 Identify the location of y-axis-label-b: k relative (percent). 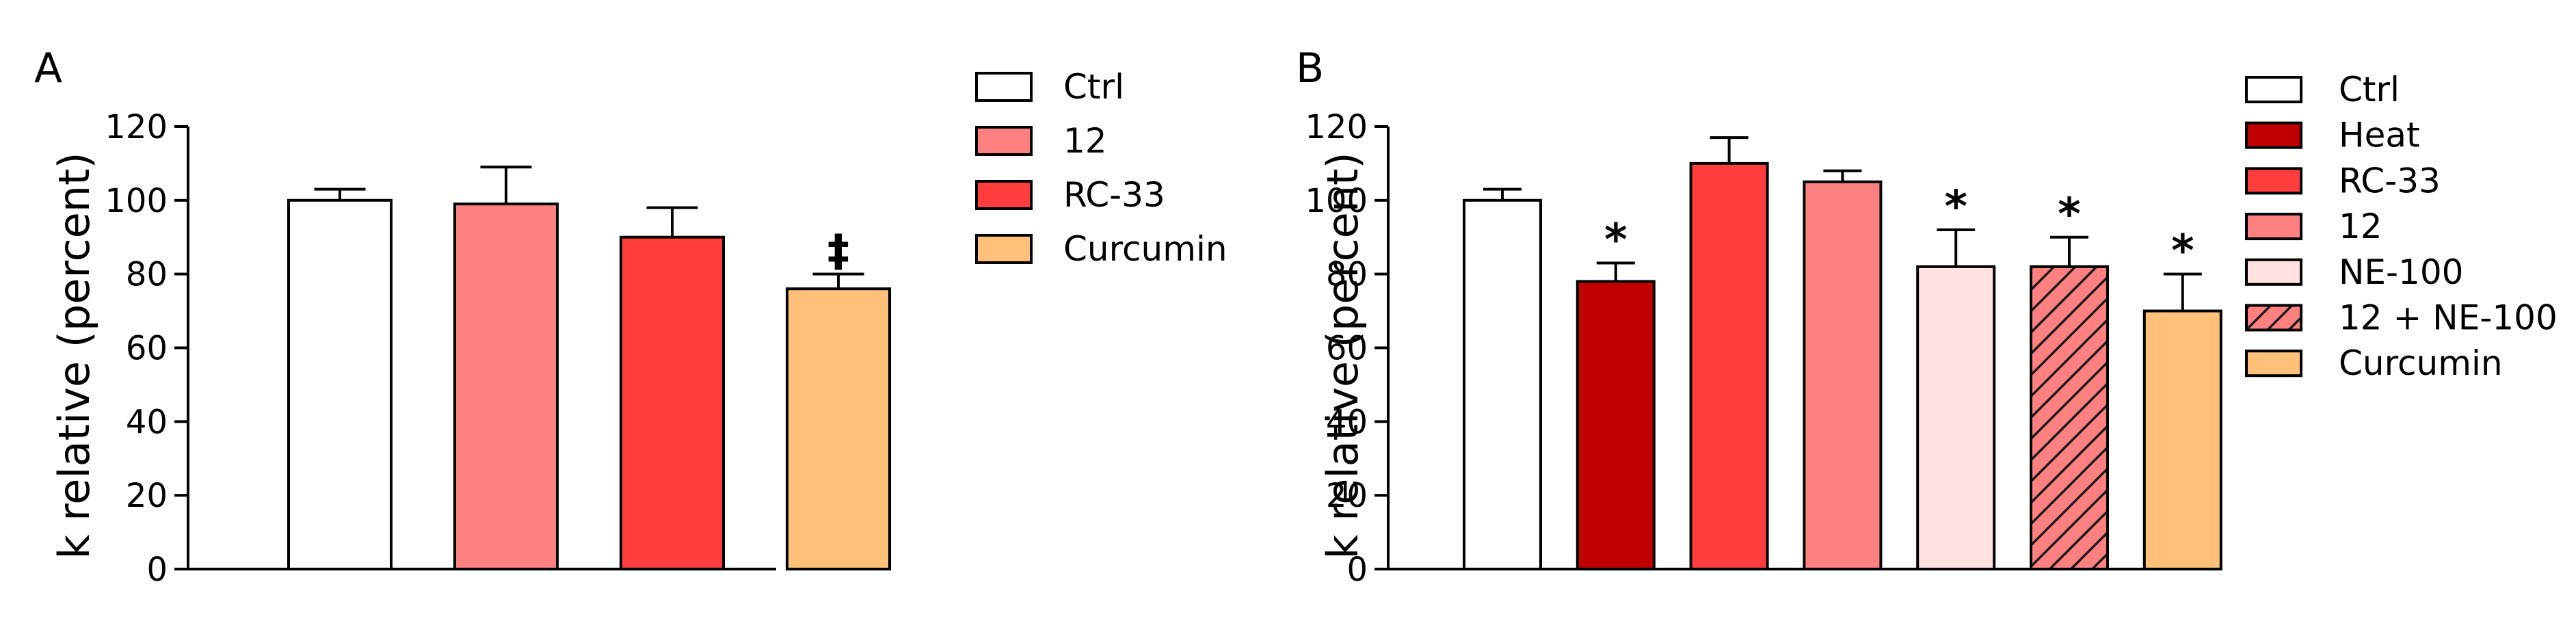
(1343, 355).